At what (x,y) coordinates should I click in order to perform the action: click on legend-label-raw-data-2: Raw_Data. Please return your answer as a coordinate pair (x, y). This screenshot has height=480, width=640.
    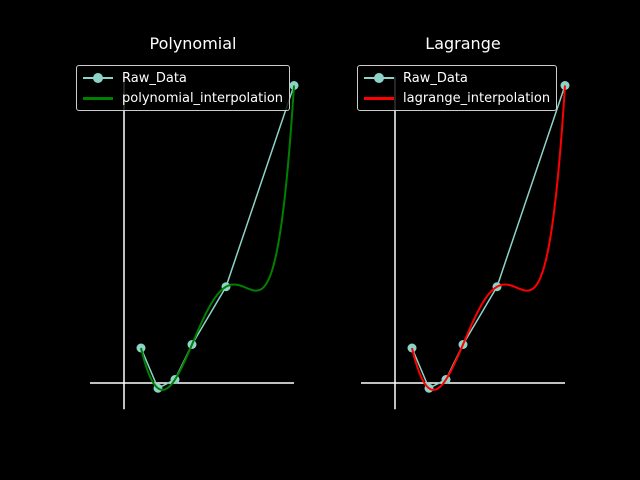
    Looking at the image, I should click on (435, 78).